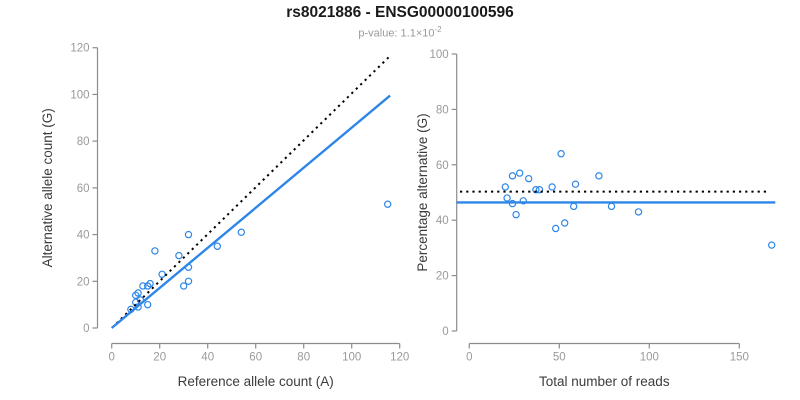  What do you see at coordinates (604, 381) in the screenshot?
I see `x-axis-title: Total number of reads` at bounding box center [604, 381].